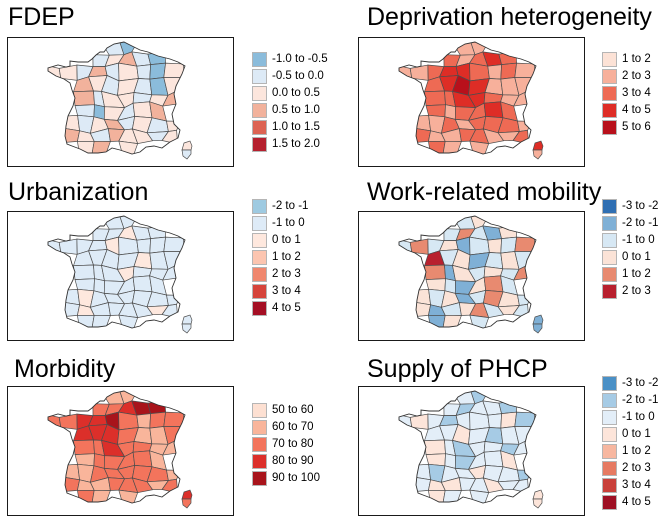 Image resolution: width=664 pixels, height=526 pixels. What do you see at coordinates (296, 93) in the screenshot?
I see `legend-label: 0.0 to 0.5` at bounding box center [296, 93].